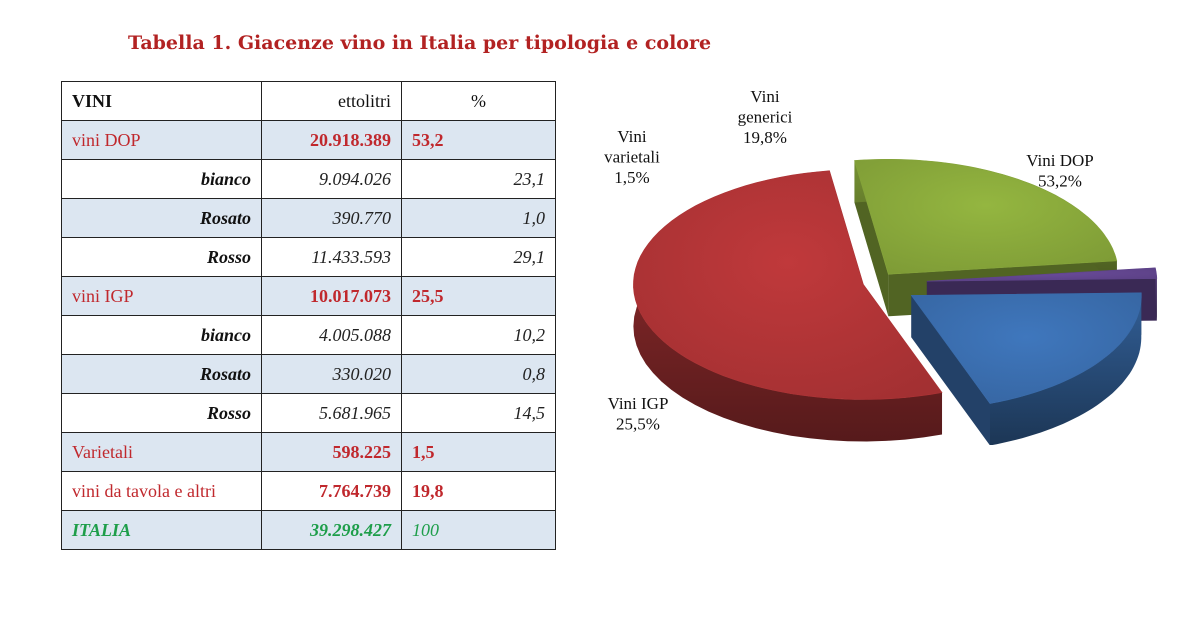 This screenshot has width=1182, height=624. Describe the element at coordinates (161, 296) in the screenshot. I see `row-name: vini IGP` at that location.